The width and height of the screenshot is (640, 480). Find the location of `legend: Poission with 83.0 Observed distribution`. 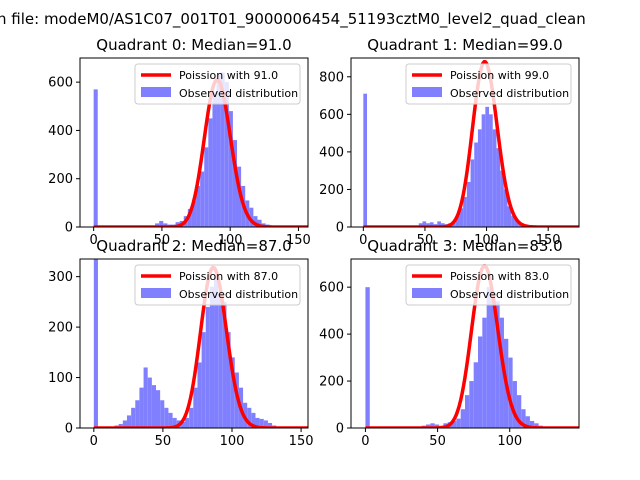

legend: Poission with 83.0 Observed distribution is located at coordinates (488, 285).